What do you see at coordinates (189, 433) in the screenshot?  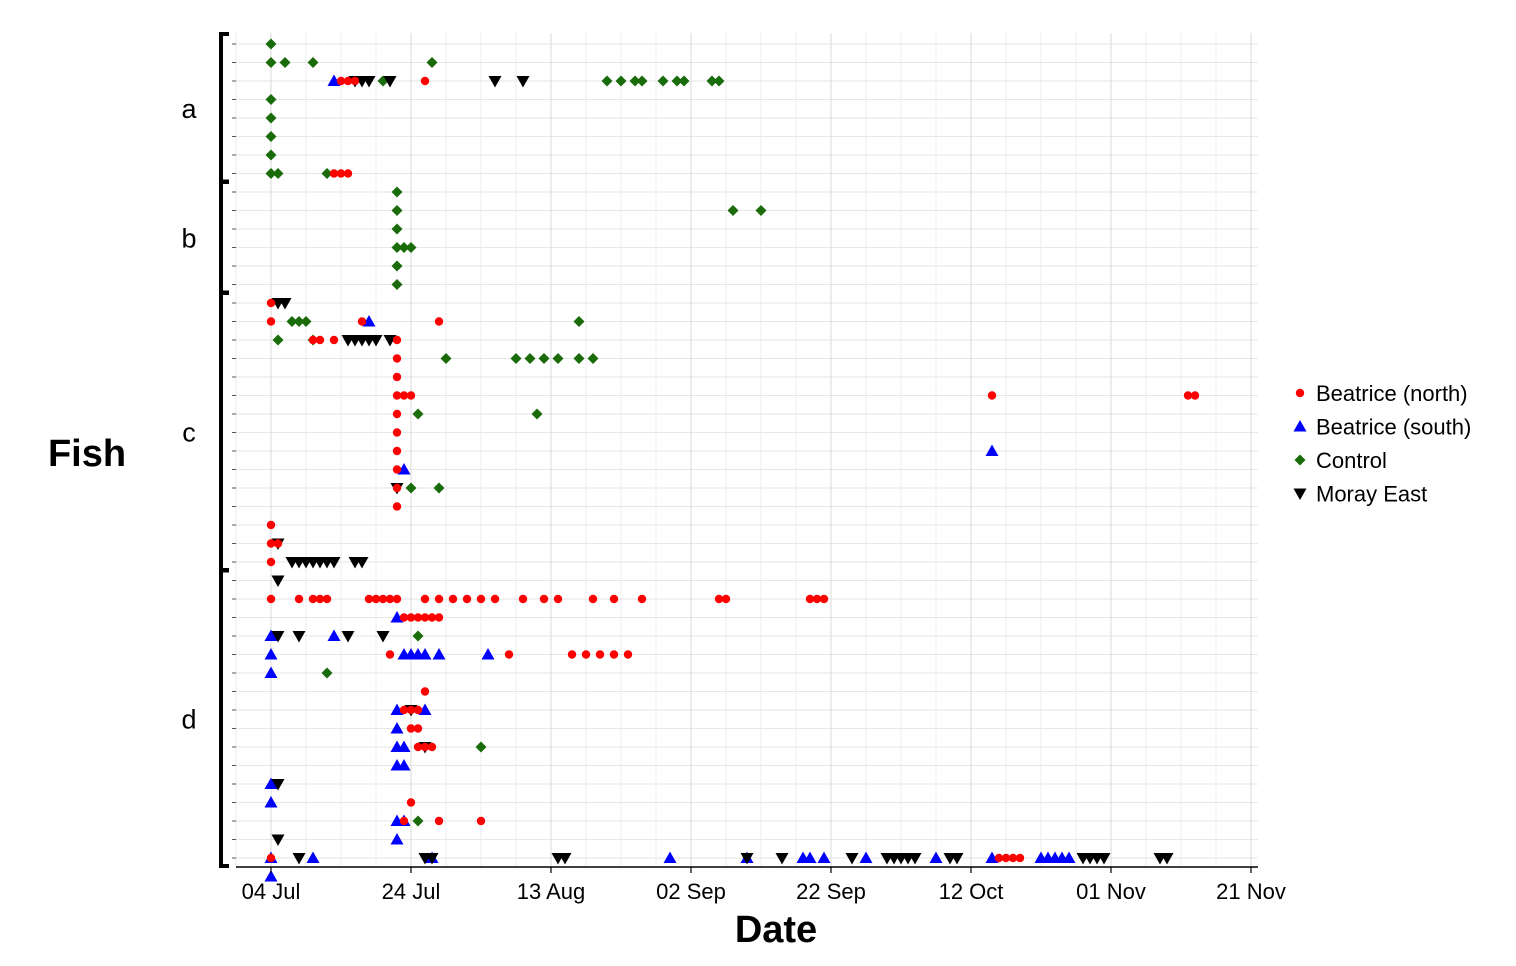 I see `group-label: c` at bounding box center [189, 433].